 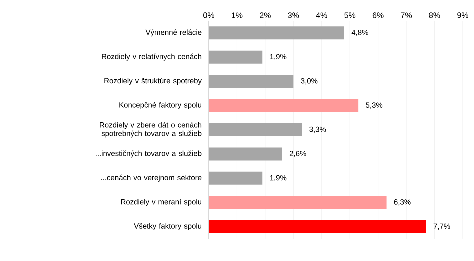 I want to click on x-tick-label: 9%, so click(x=463, y=15).